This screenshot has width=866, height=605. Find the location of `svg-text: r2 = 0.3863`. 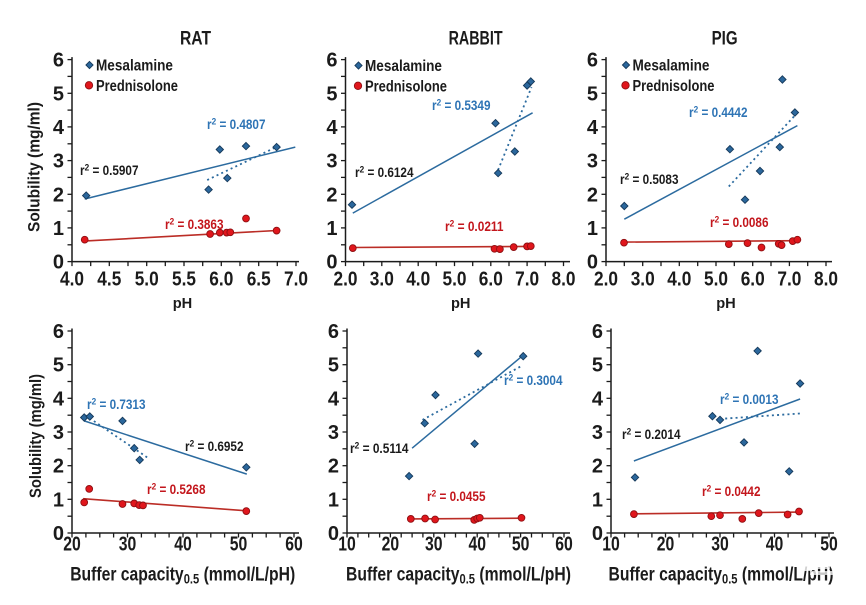

svg-text: r2 = 0.3863 is located at coordinates (194, 225).